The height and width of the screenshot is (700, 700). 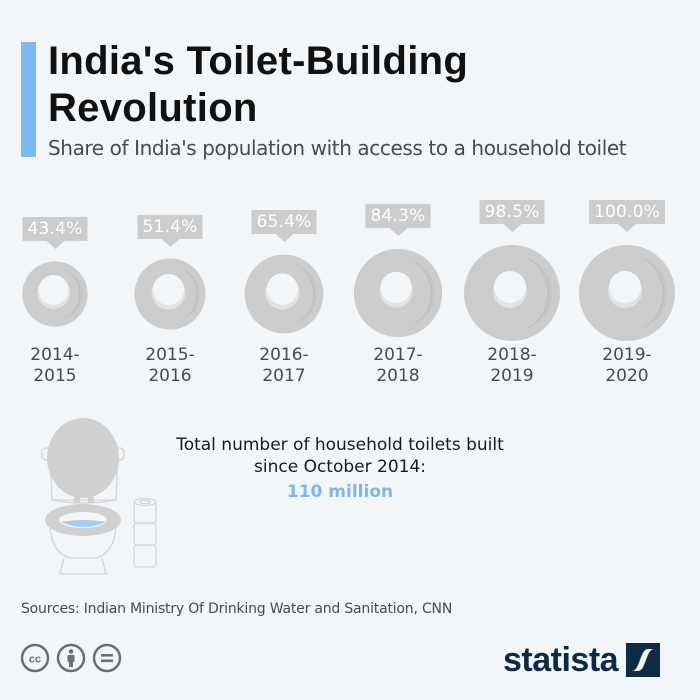 I want to click on value-label: 51.4%, so click(x=170, y=231).